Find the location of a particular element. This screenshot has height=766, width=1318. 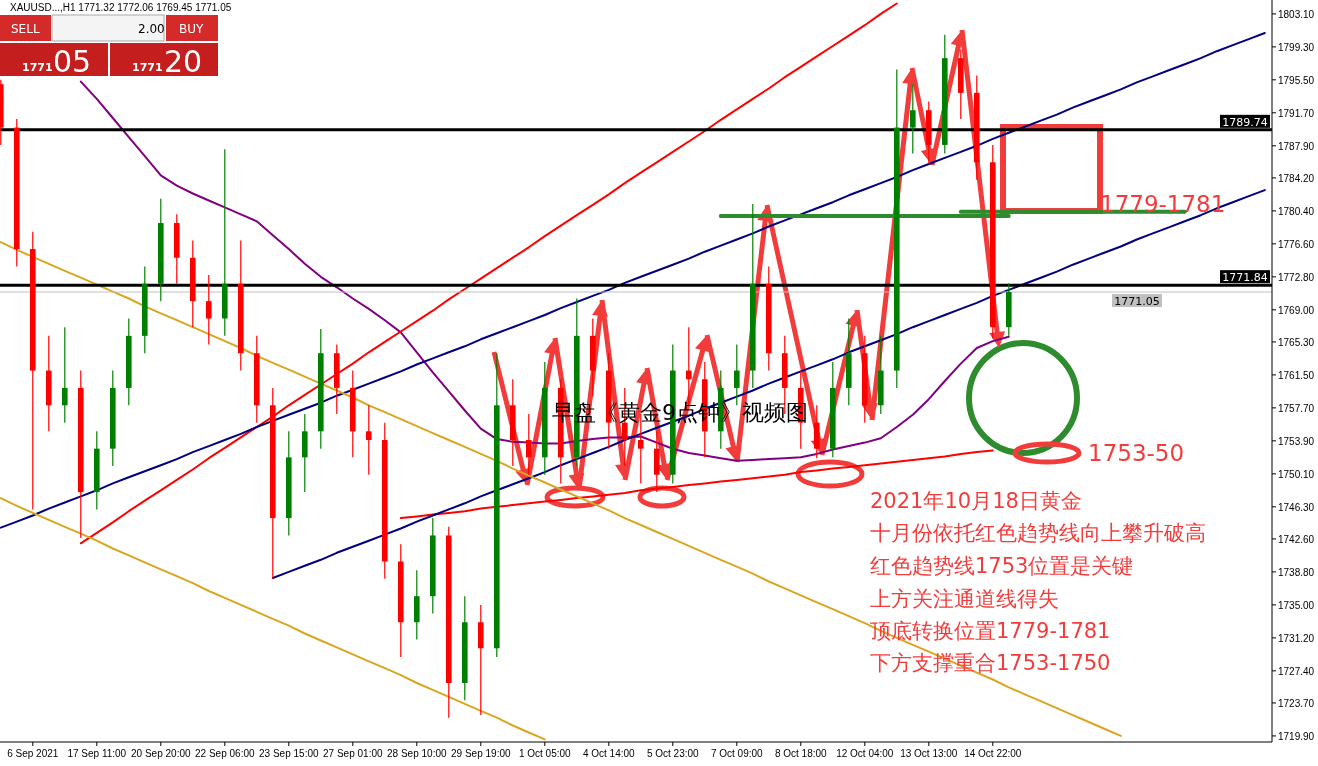

y-tick-label: 1746.30 is located at coordinates (1296, 507).